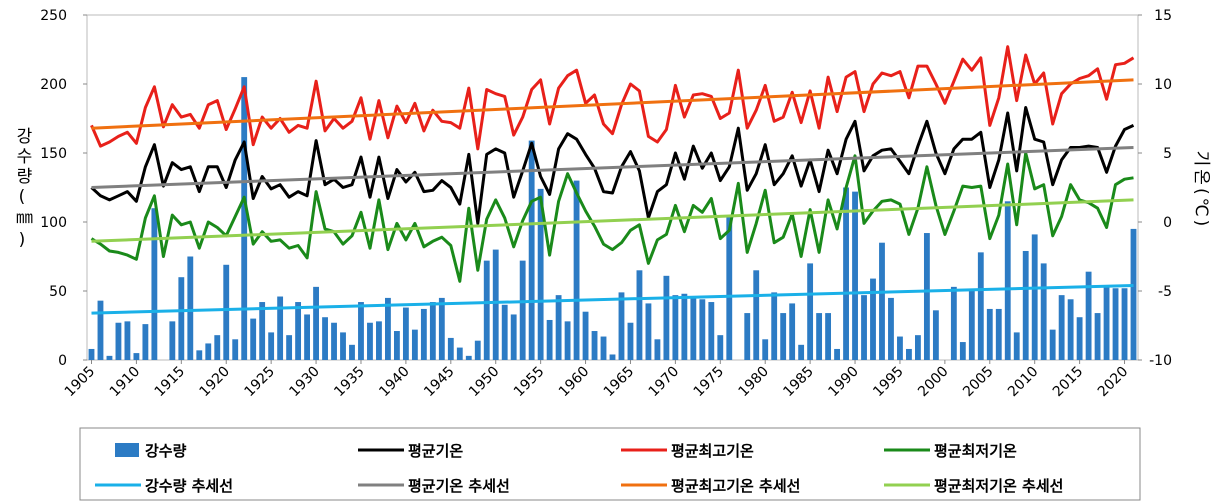  Describe the element at coordinates (53, 85) in the screenshot. I see `y-tick-label: 200` at that location.